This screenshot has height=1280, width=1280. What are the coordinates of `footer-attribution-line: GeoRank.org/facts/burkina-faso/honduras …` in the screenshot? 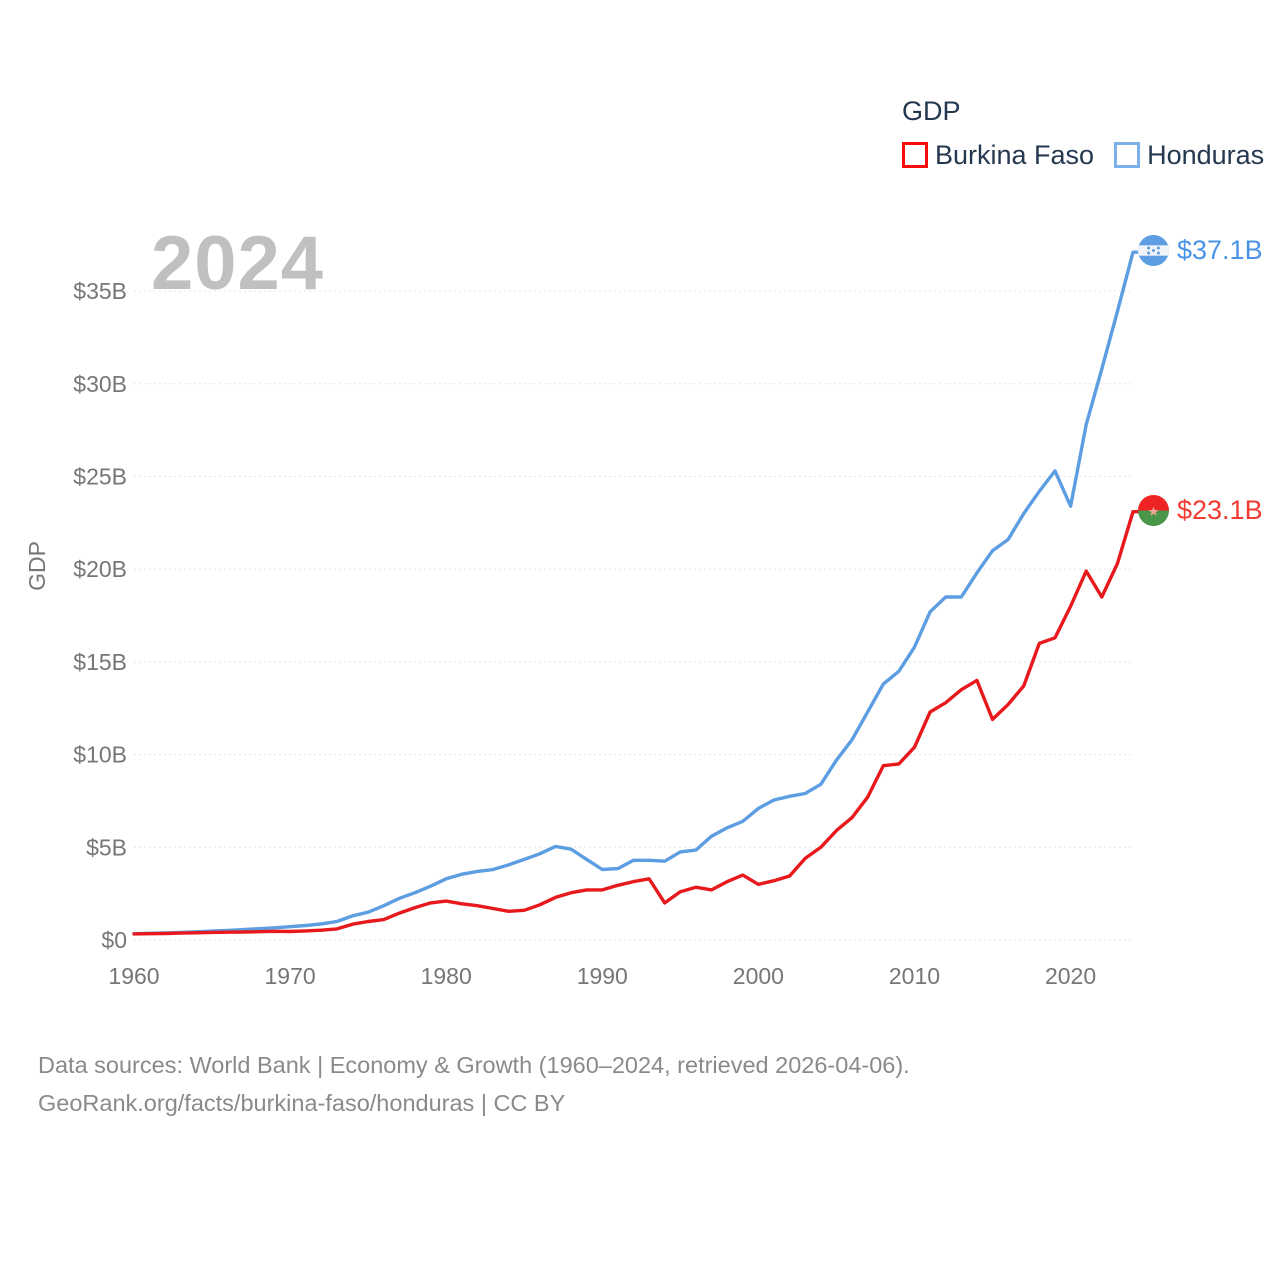 It's located at (302, 1103).